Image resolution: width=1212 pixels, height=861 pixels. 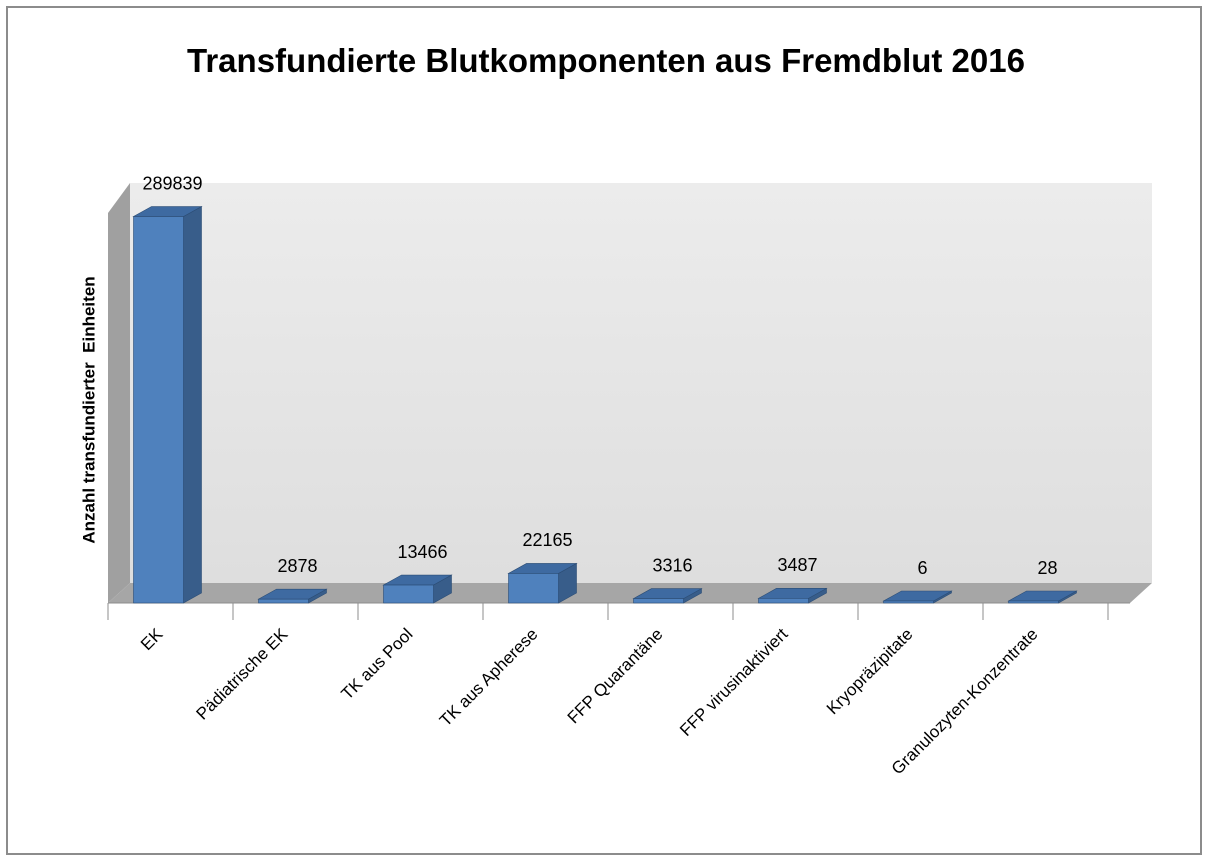 I want to click on x-tick-label: EK, so click(x=152, y=639).